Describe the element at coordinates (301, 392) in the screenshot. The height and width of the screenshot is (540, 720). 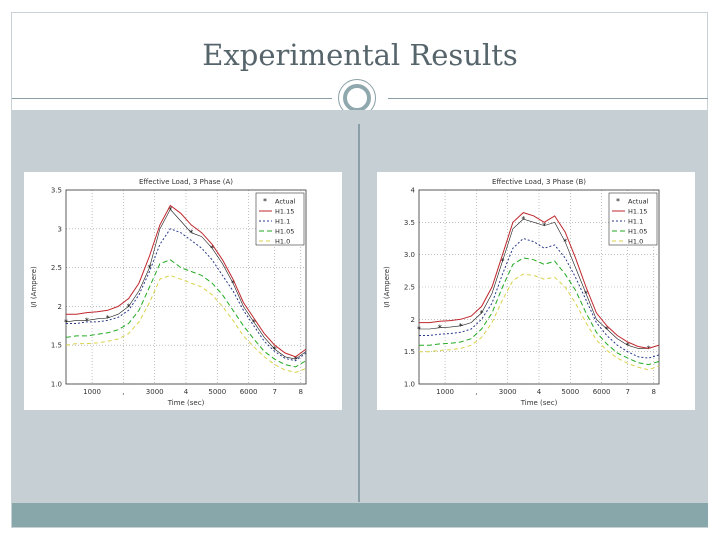
I see `chart-left-xtick-label: 8` at that location.